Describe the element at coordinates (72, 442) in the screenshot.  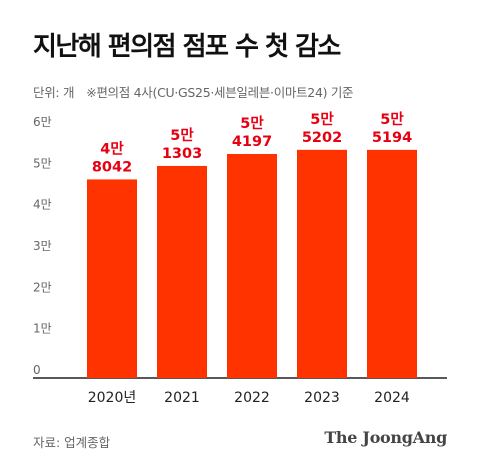
I see `source-label: 자료: 업계종합` at that location.